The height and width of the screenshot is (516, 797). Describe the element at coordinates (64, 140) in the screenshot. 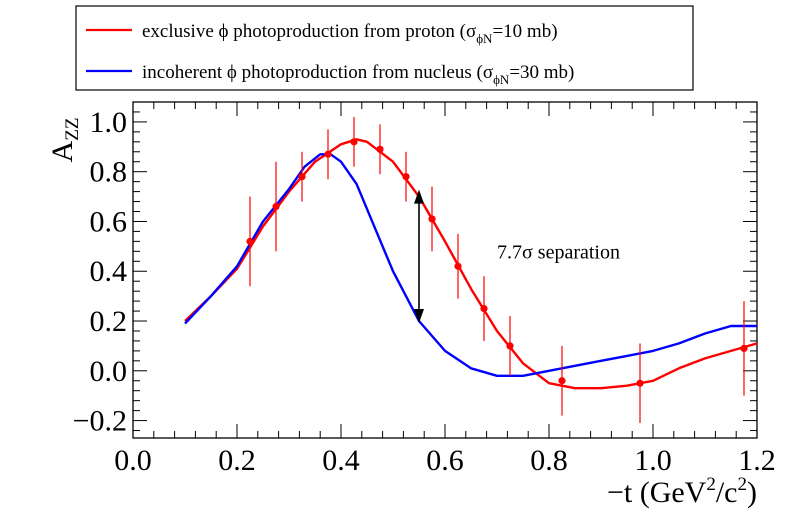

I see `y-axis-title: AZZ` at that location.